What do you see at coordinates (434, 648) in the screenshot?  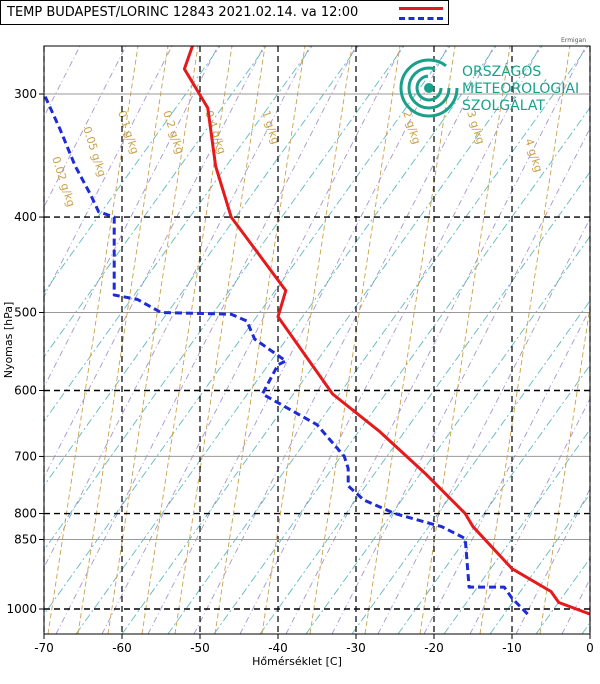 I see `x-tick-label: -20` at bounding box center [434, 648].